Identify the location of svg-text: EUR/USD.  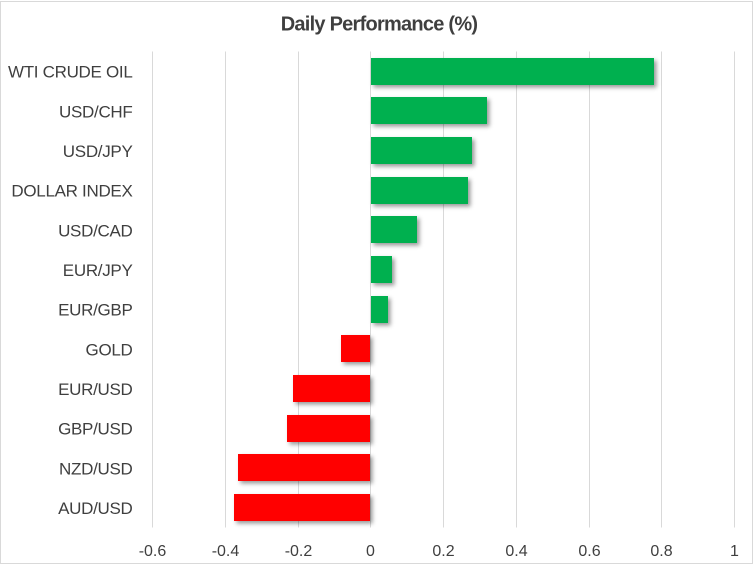
(95, 389).